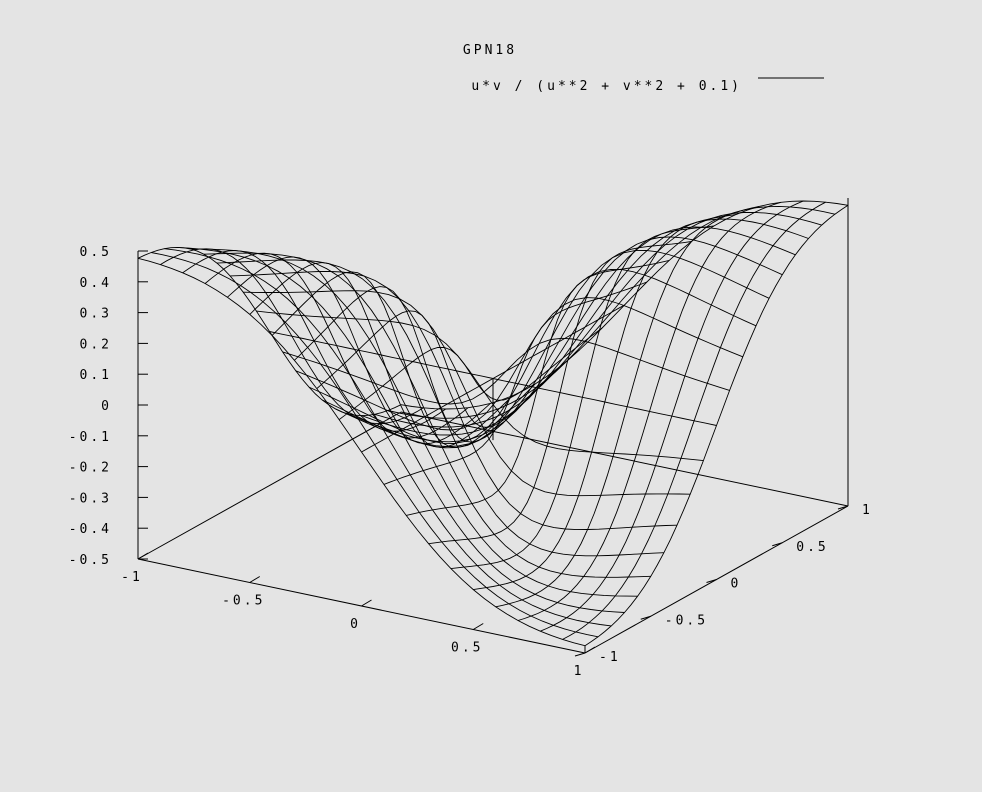 The width and height of the screenshot is (982, 792). What do you see at coordinates (606, 86) in the screenshot?
I see `legend-label: u*v / (u**2 + v**2 + 0.1)` at bounding box center [606, 86].